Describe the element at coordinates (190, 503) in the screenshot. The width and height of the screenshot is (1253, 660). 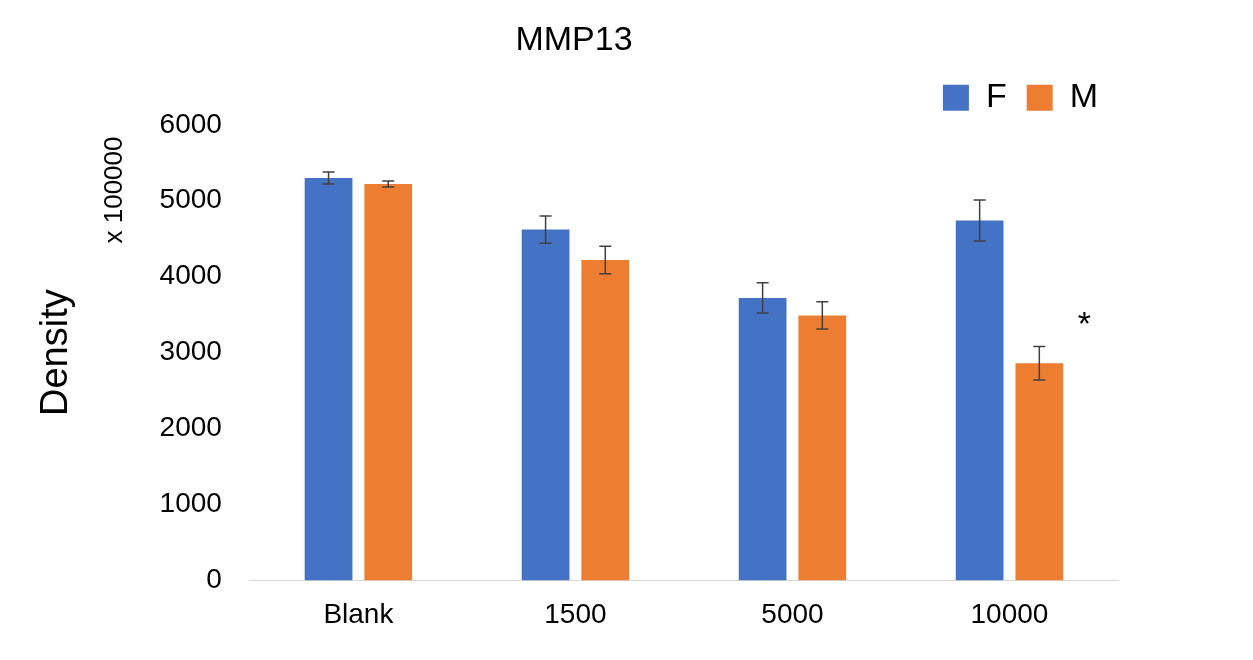
I see `y-tick-label: 1000` at that location.